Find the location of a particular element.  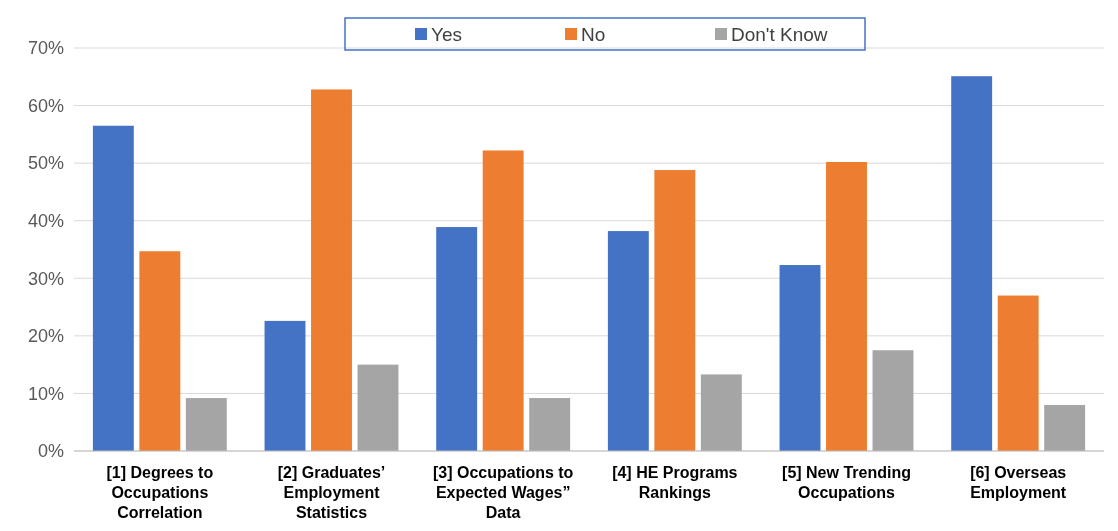

x-tick-label: [5] New Trending Occupations is located at coordinates (846, 482).